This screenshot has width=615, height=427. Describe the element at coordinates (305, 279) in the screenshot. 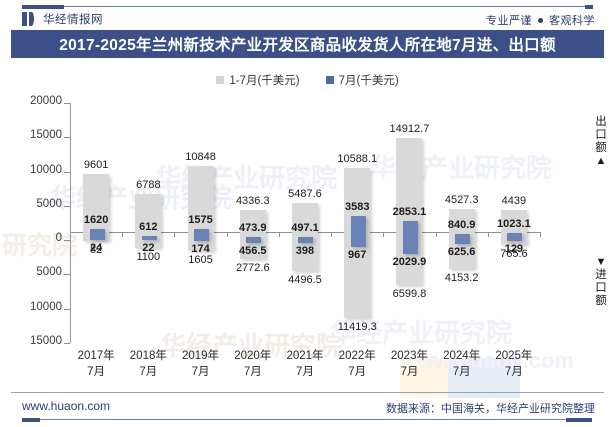

I see `label-import-cumulative: 4496.5` at that location.